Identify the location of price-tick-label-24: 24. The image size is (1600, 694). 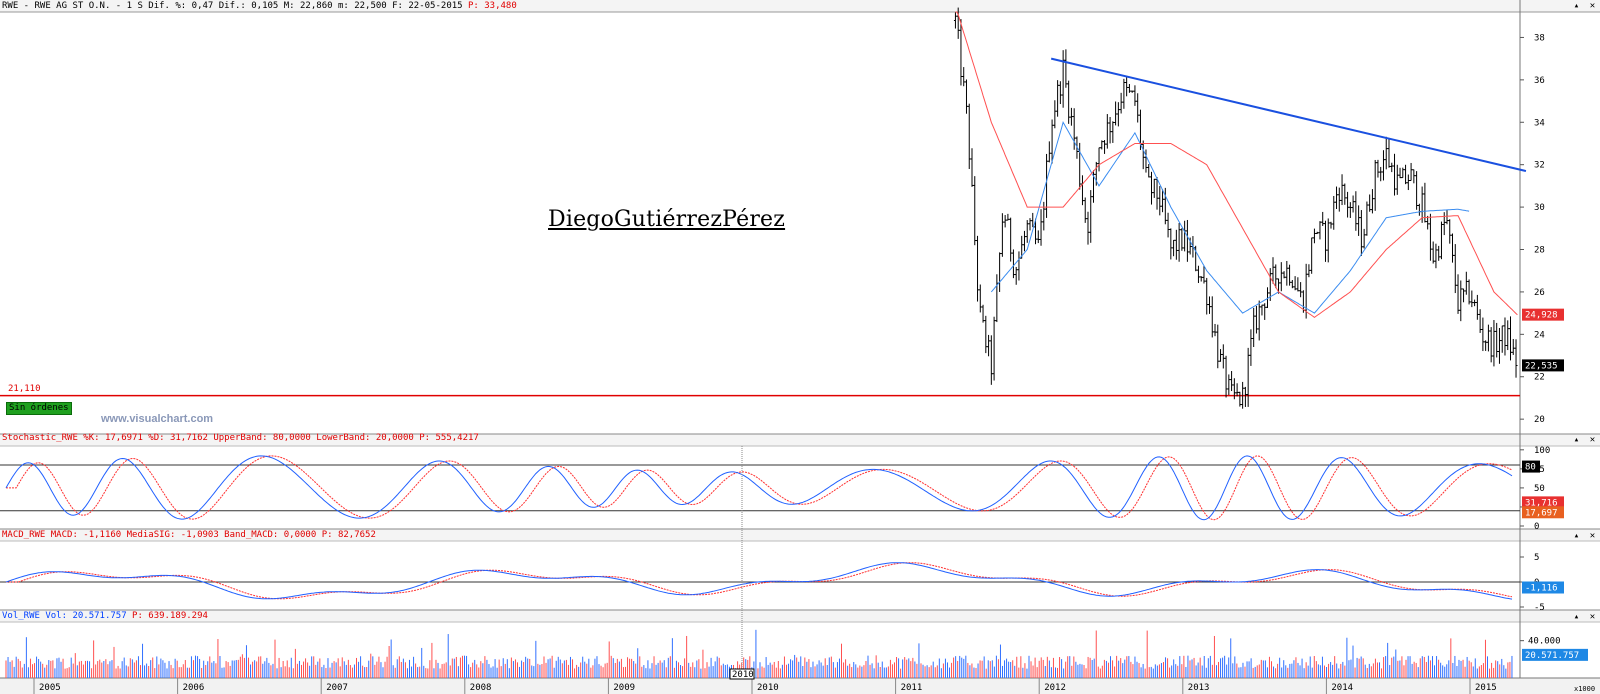
(1539, 335).